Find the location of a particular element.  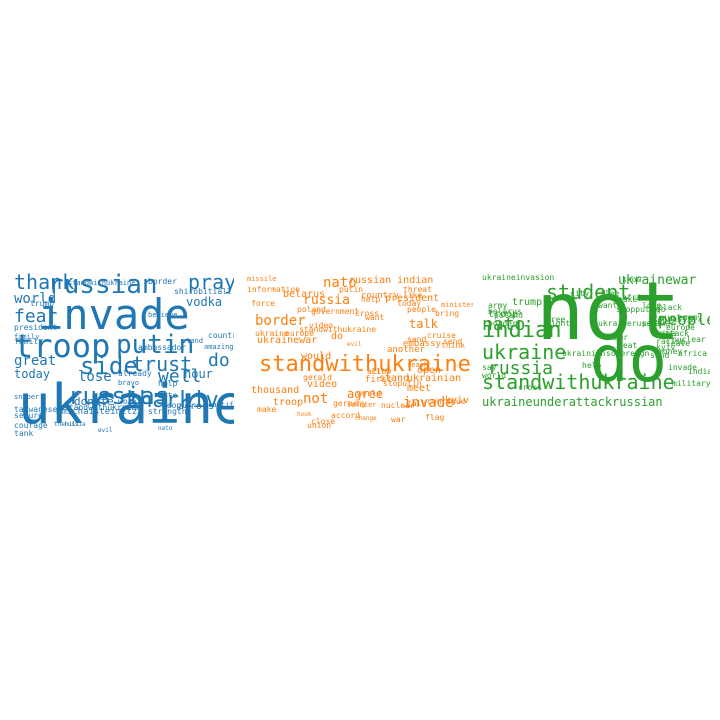

cloud-word: order is located at coordinates (616, 337).